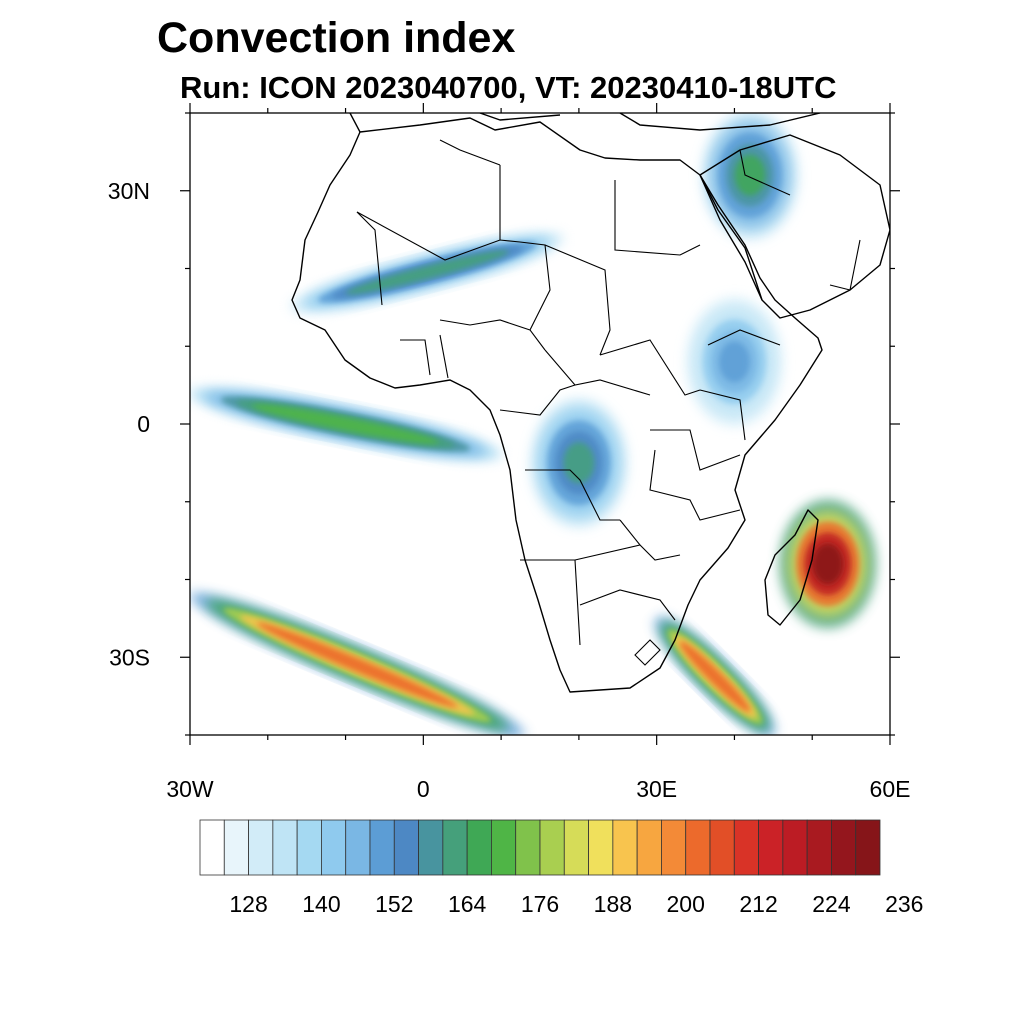 This screenshot has height=1024, width=1024. I want to click on y-tick-label: 30S, so click(129, 657).